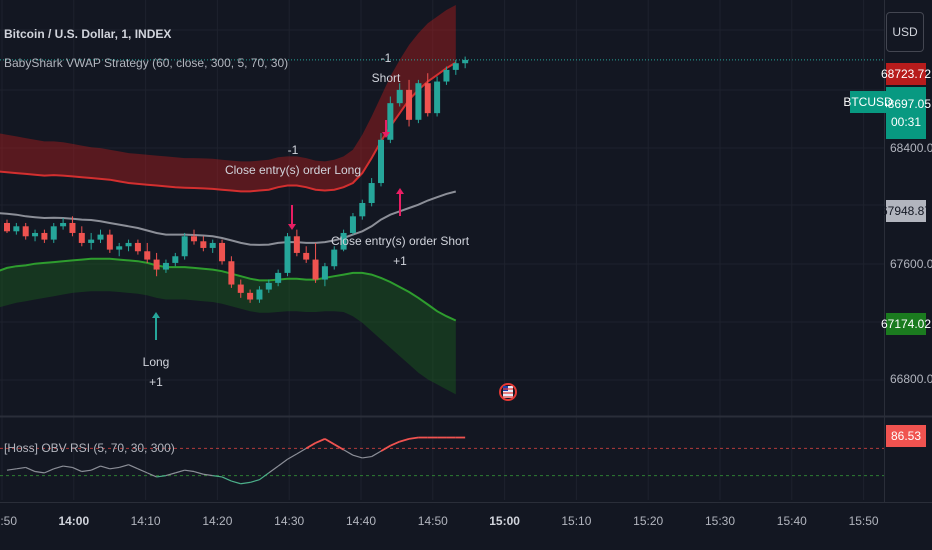  I want to click on time-axis-label: 14:50, so click(432, 521).